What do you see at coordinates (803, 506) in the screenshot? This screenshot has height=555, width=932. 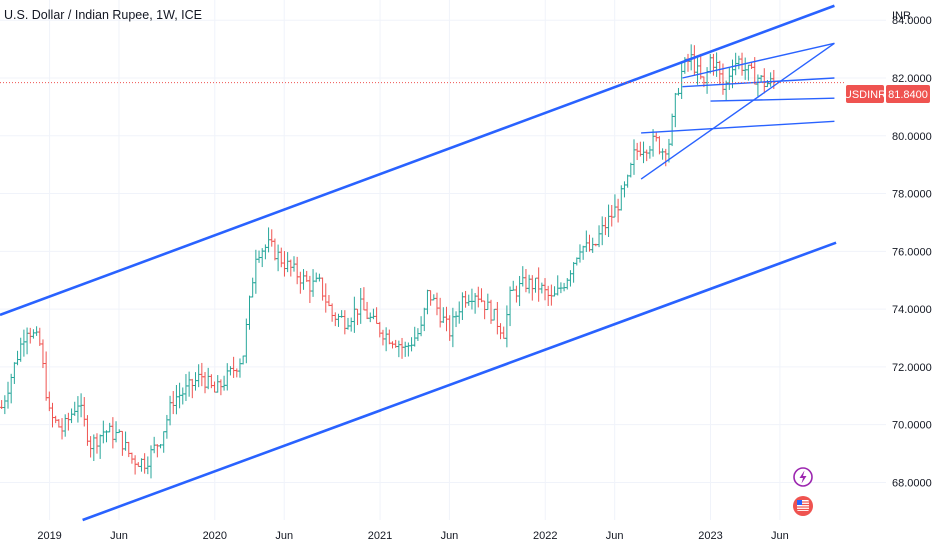 I see `us-flag-icon` at bounding box center [803, 506].